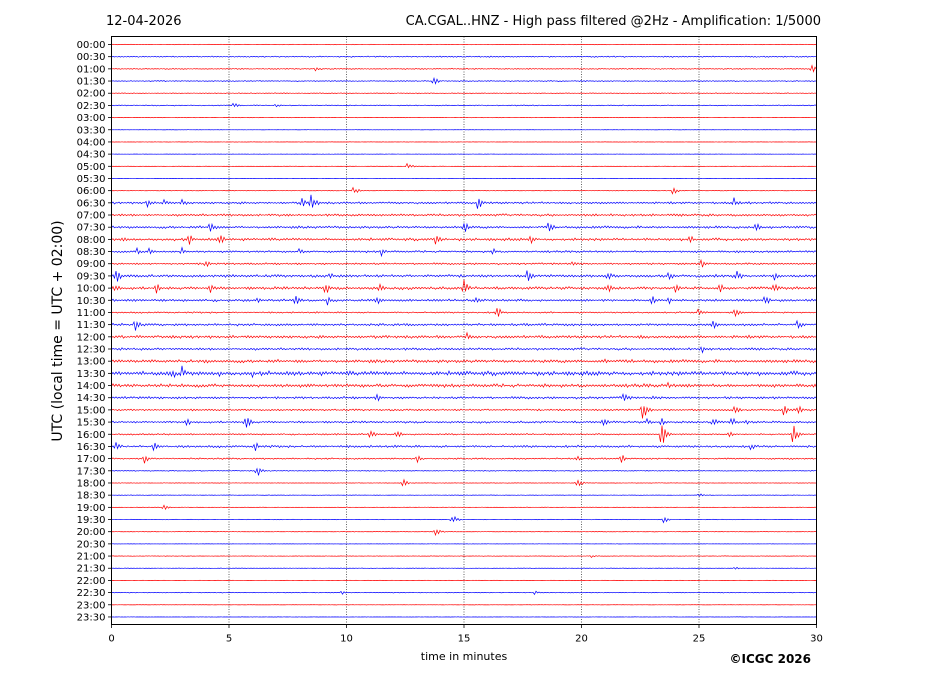 This screenshot has width=927, height=696. What do you see at coordinates (111, 639) in the screenshot?
I see `x-tick-label: 0` at bounding box center [111, 639].